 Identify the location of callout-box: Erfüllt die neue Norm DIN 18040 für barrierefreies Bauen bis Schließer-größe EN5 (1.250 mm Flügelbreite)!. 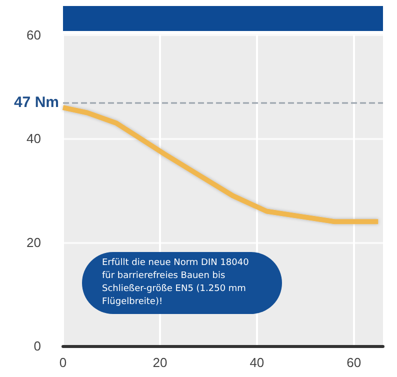
(182, 283).